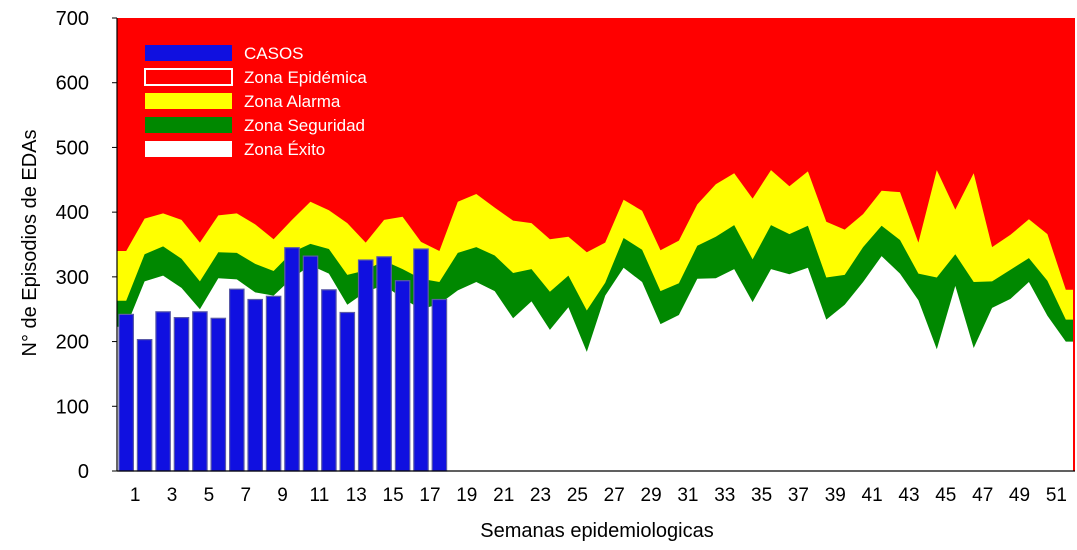 The width and height of the screenshot is (1077, 550). I want to click on x-tick-label: 13, so click(356, 495).